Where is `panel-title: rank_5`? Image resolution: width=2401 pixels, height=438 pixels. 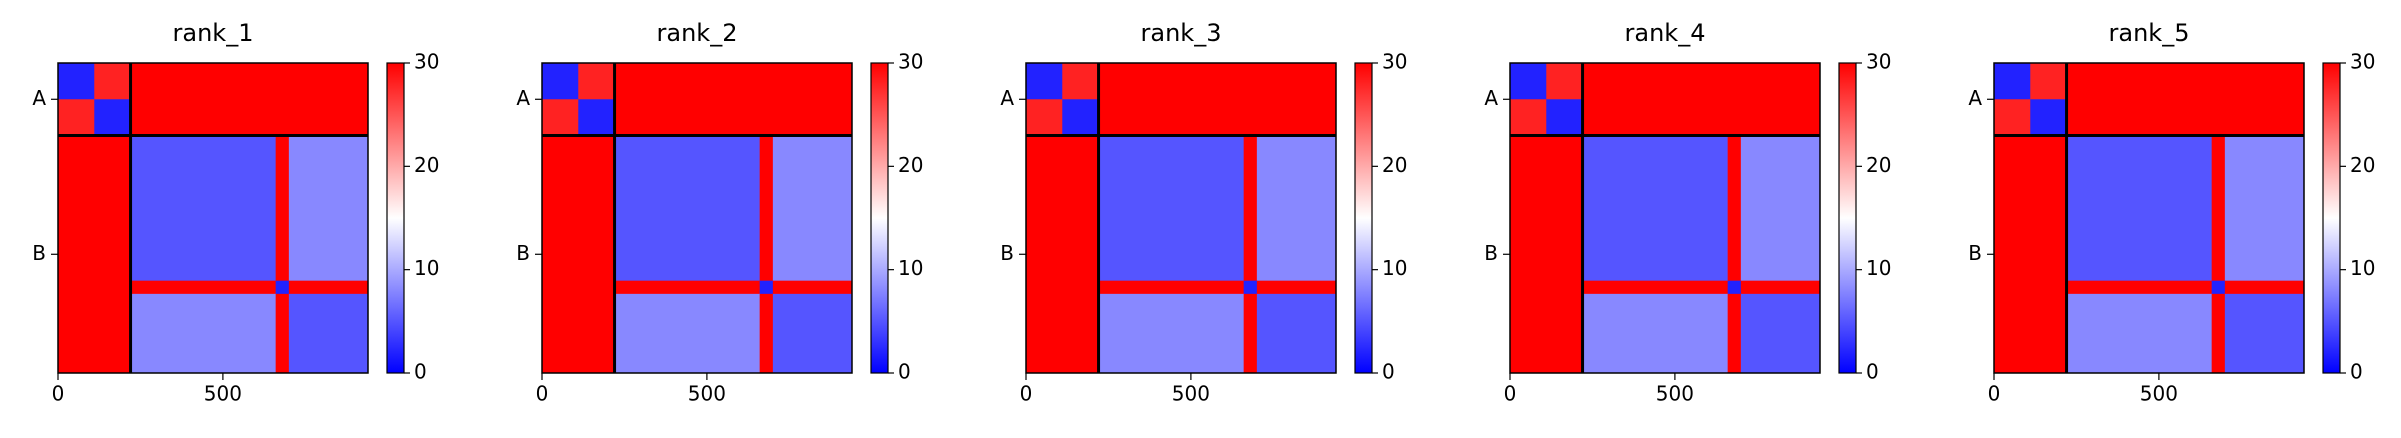 panel-title: rank_5 is located at coordinates (2149, 33).